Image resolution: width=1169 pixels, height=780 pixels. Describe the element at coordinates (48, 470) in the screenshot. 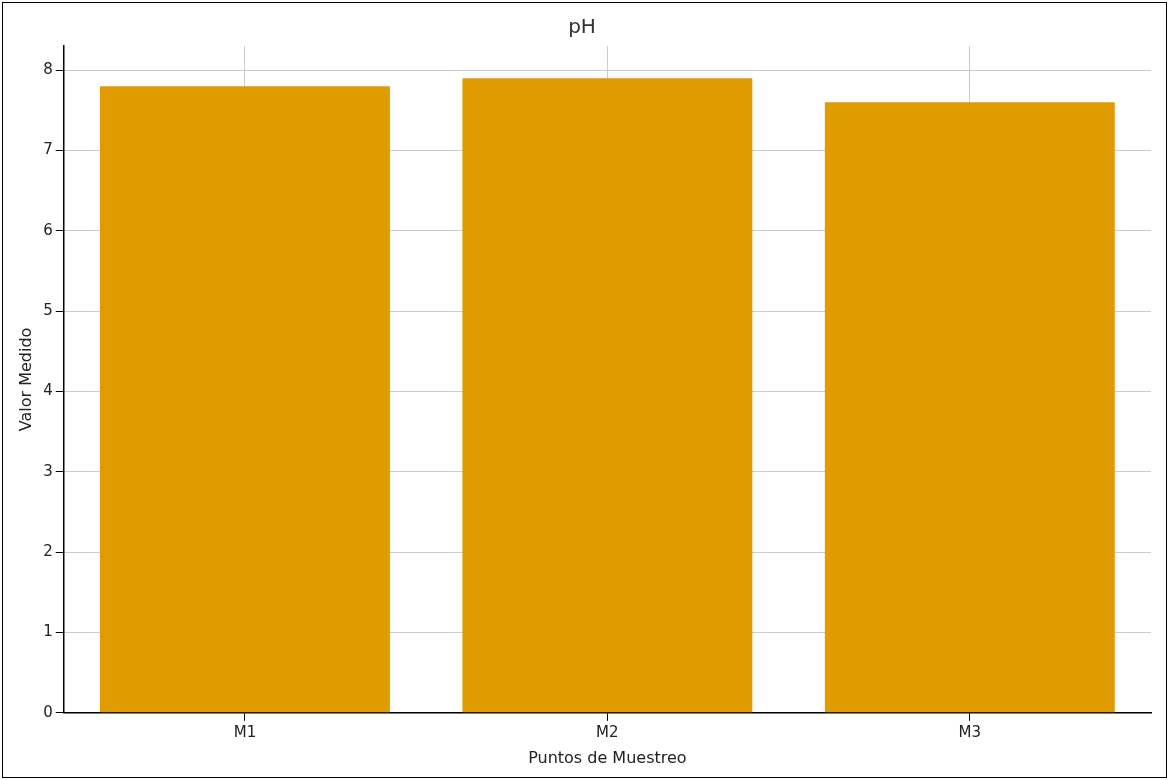

I see `y-tick-label: 3` at that location.